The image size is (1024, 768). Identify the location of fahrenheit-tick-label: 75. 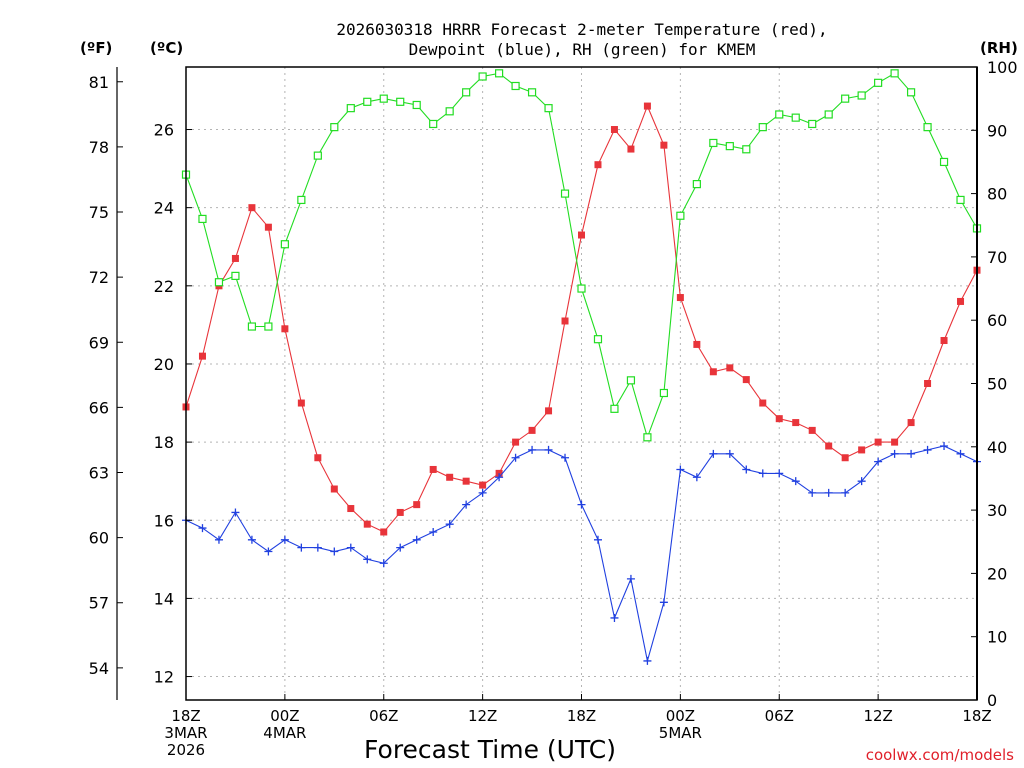
(99, 212).